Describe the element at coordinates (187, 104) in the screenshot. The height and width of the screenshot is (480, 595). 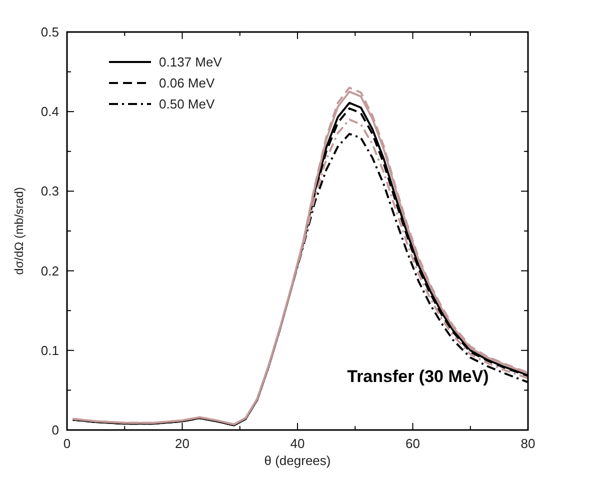
I see `legend-label: 0.50 MeV` at that location.